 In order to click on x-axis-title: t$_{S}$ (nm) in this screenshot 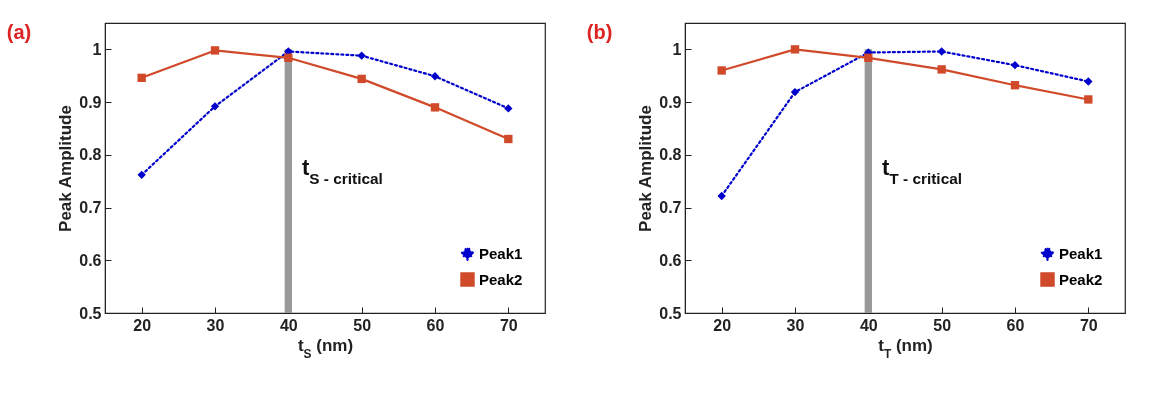, I will do `click(325, 348)`.